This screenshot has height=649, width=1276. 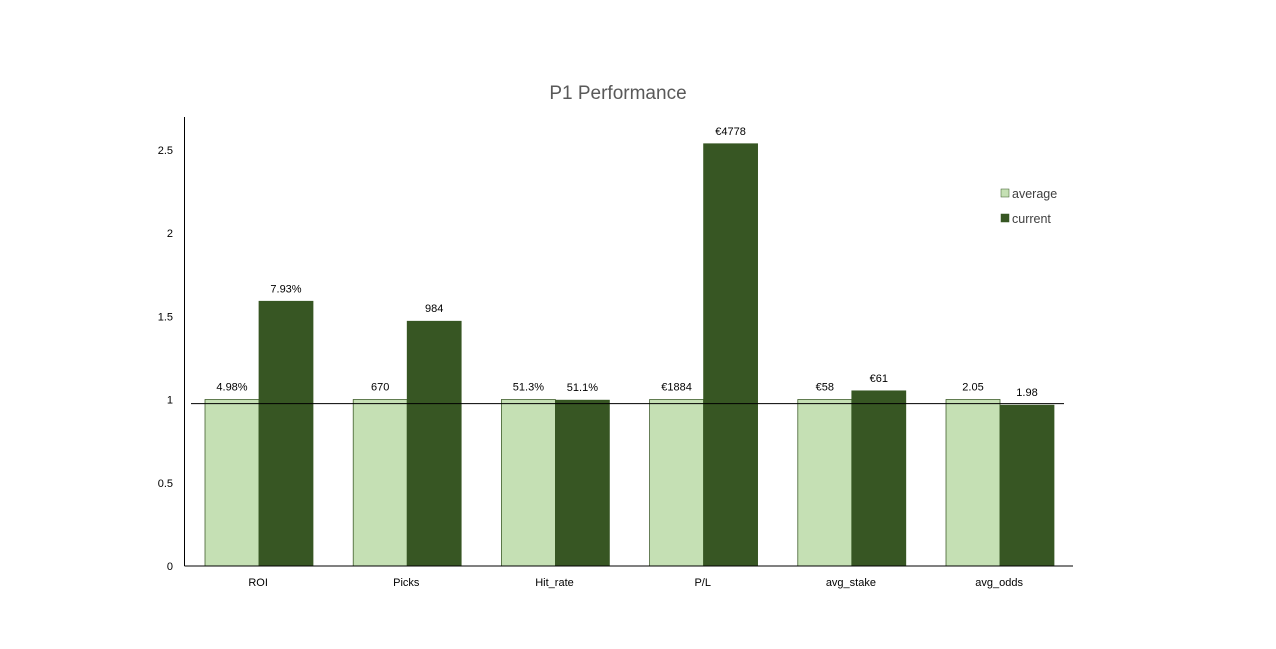 What do you see at coordinates (170, 567) in the screenshot?
I see `y-tick-label: 0` at bounding box center [170, 567].